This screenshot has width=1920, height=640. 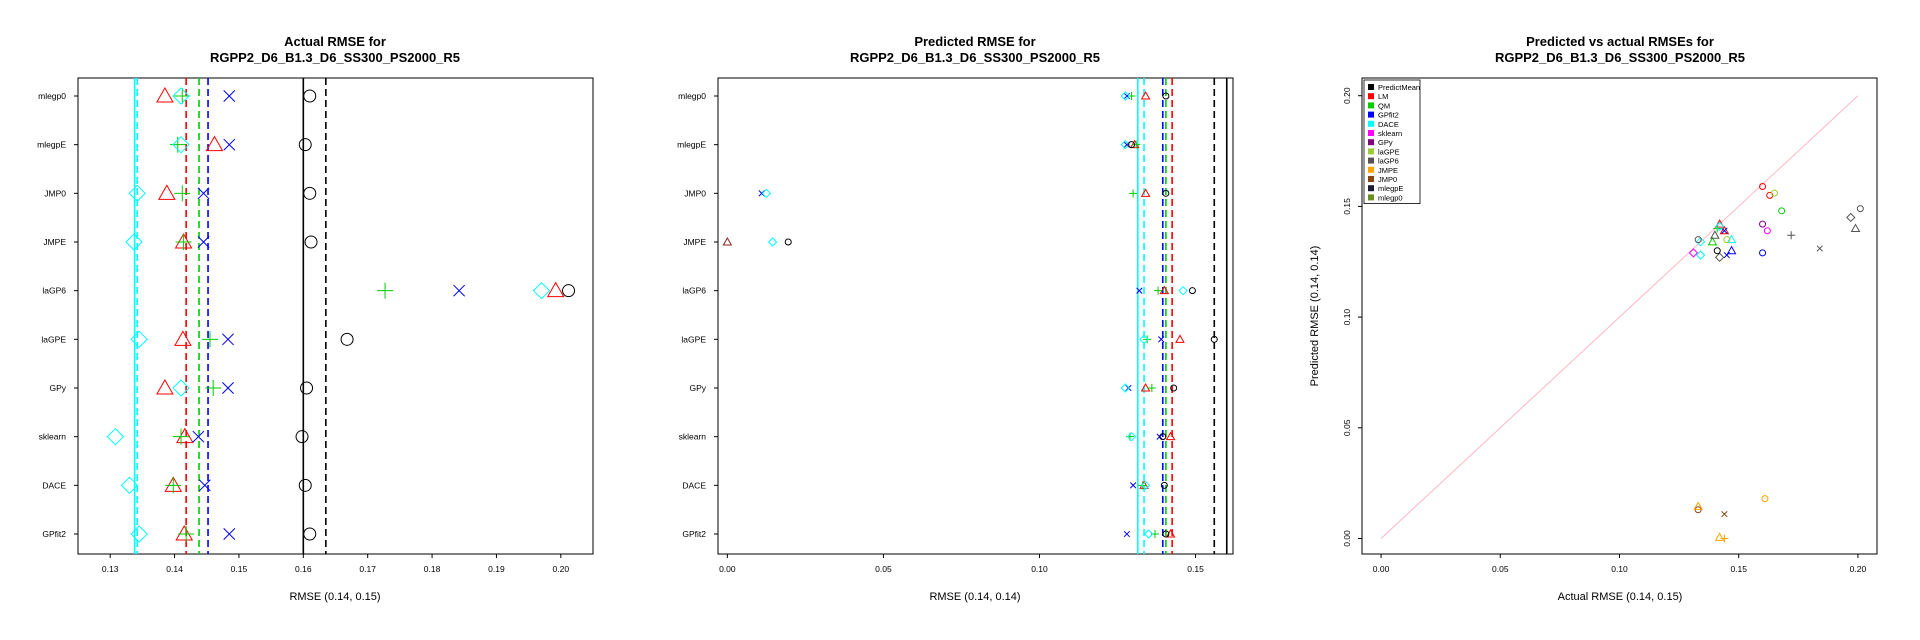 What do you see at coordinates (52, 96) in the screenshot?
I see `y-tick-label: mlegp0` at bounding box center [52, 96].